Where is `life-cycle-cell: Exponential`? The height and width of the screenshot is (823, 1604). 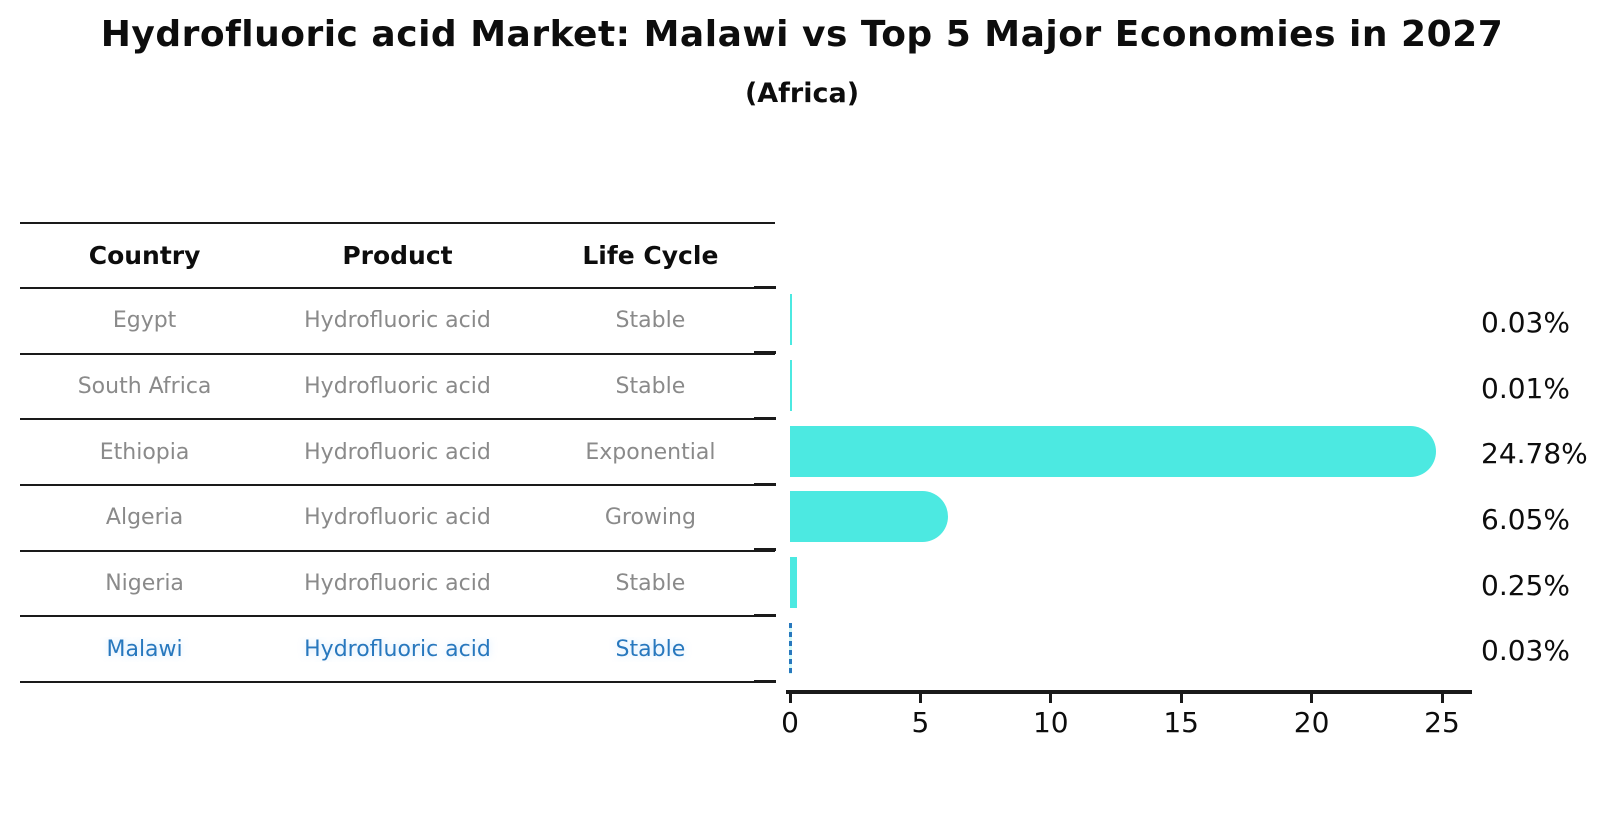
life-cycle-cell: Exponential is located at coordinates (650, 452).